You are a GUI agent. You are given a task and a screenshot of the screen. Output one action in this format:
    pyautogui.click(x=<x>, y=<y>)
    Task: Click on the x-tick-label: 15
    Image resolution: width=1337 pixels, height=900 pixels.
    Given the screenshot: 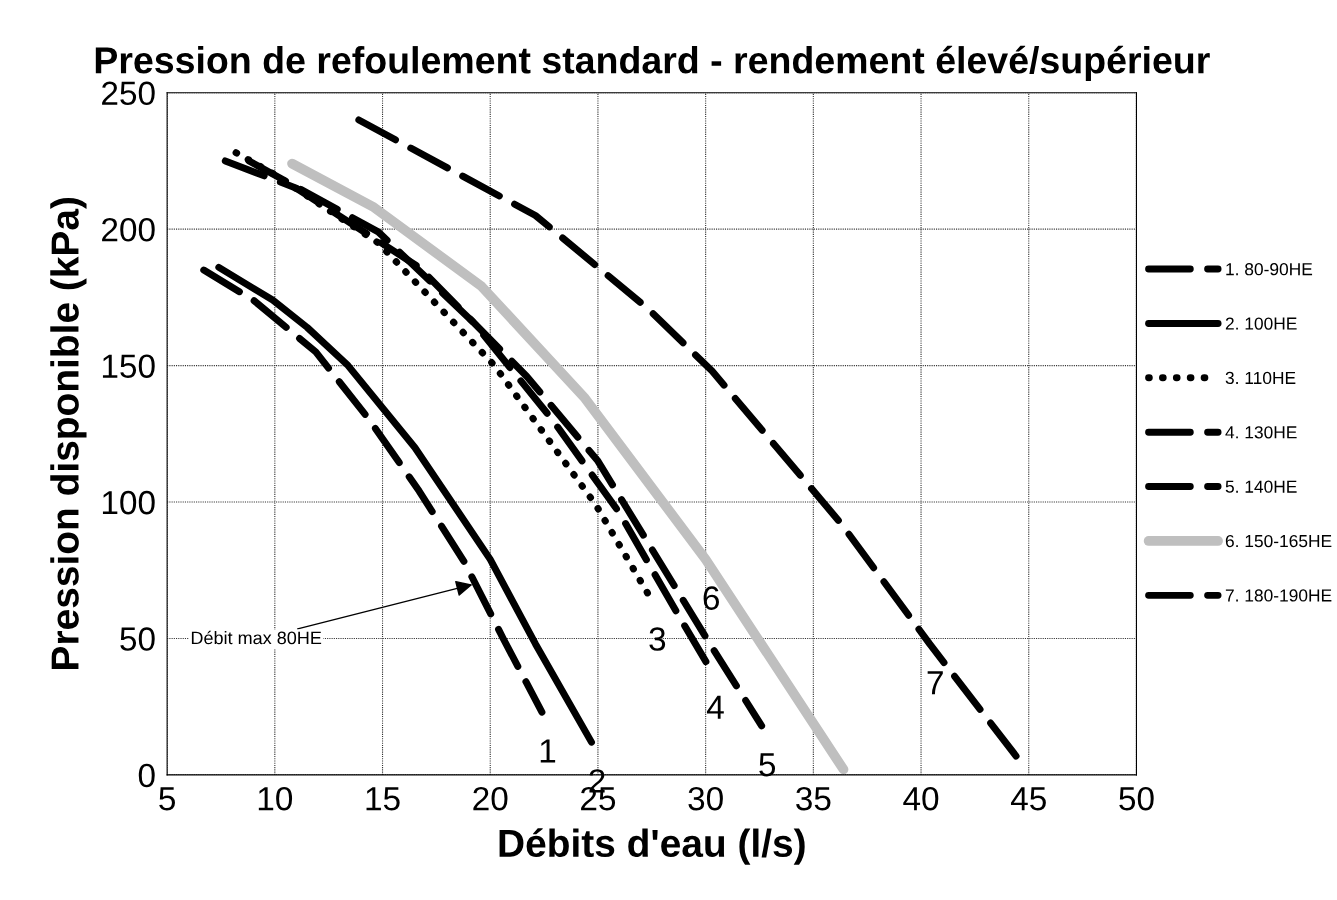 What is the action you would take?
    pyautogui.click(x=383, y=799)
    